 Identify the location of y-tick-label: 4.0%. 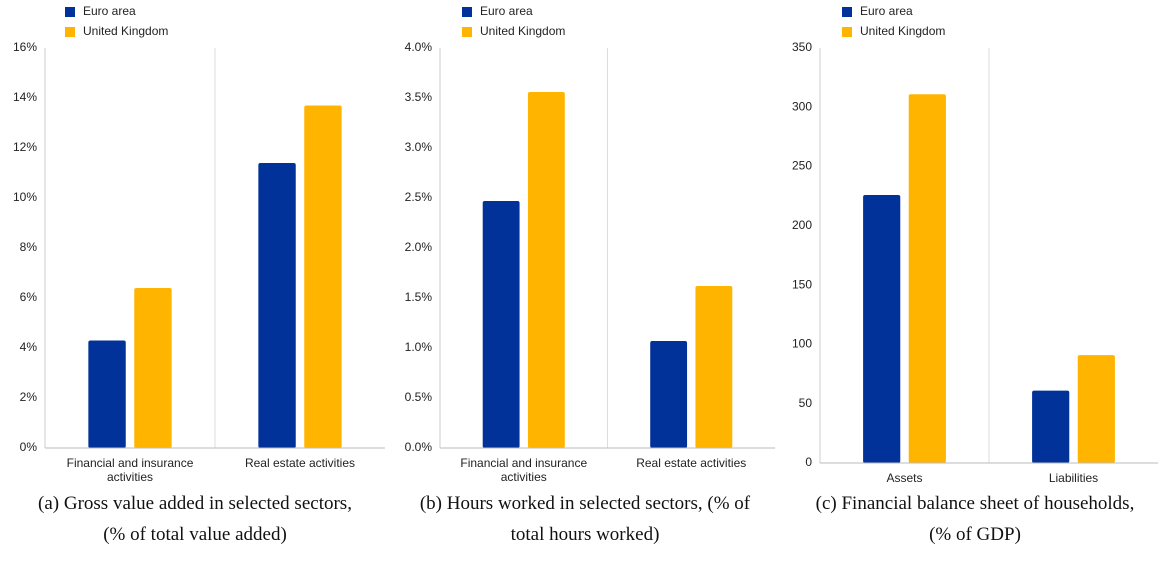
(419, 47).